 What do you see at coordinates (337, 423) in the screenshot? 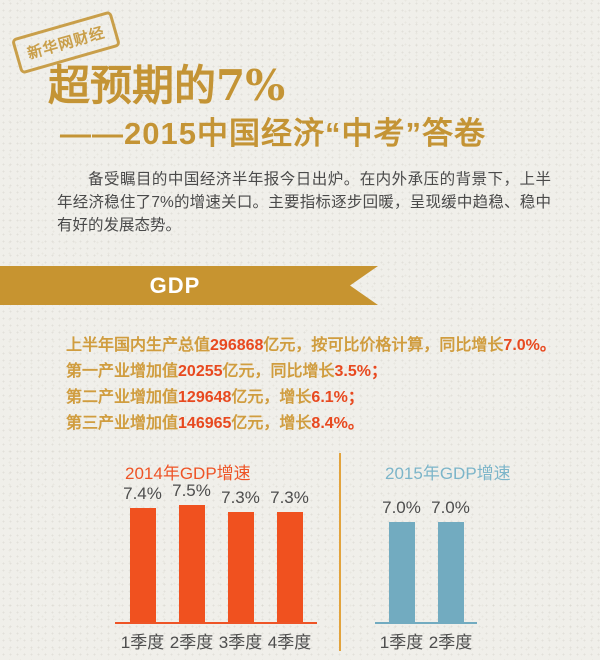
I see `stat-segment-red: 8.4%。` at bounding box center [337, 423].